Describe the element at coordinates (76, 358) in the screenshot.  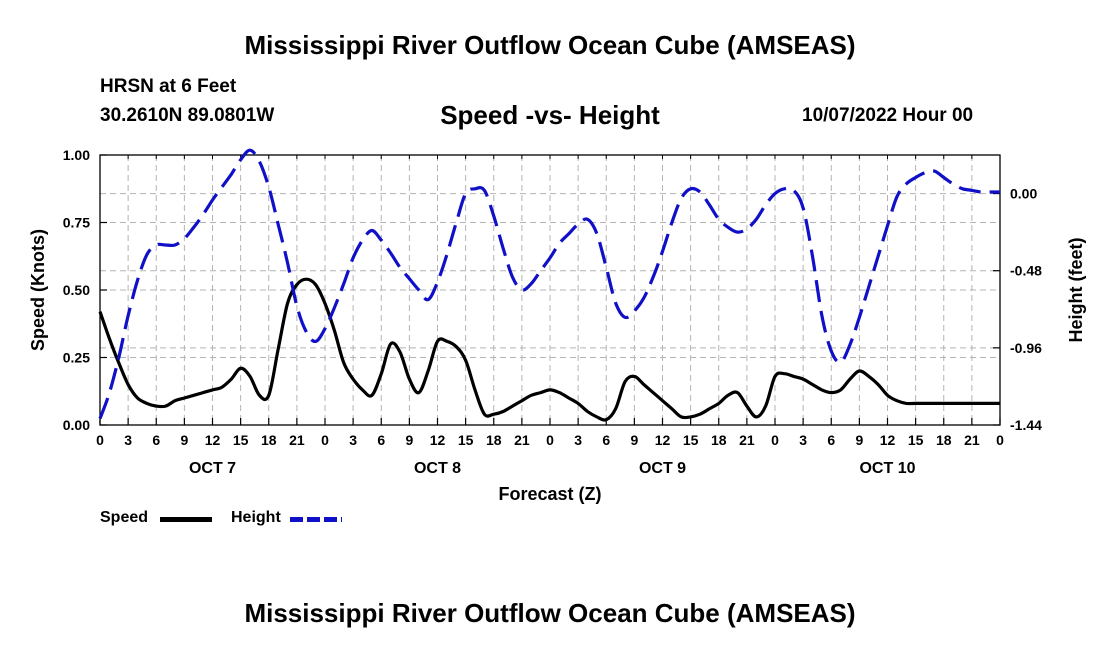
I see `y-tick-label: 0.25` at that location.